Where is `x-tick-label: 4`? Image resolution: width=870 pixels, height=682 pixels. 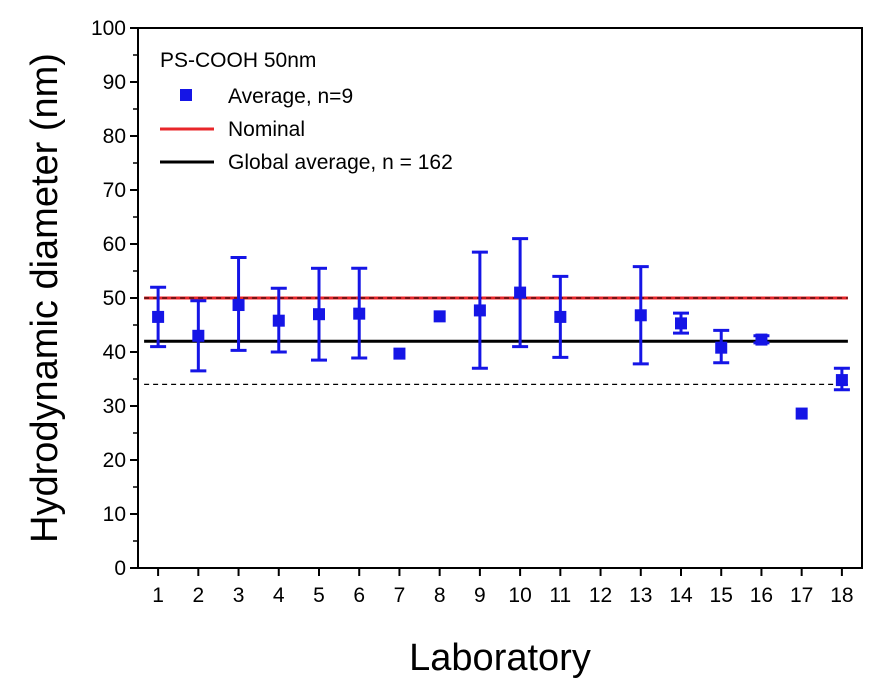 x-tick-label: 4 is located at coordinates (279, 595).